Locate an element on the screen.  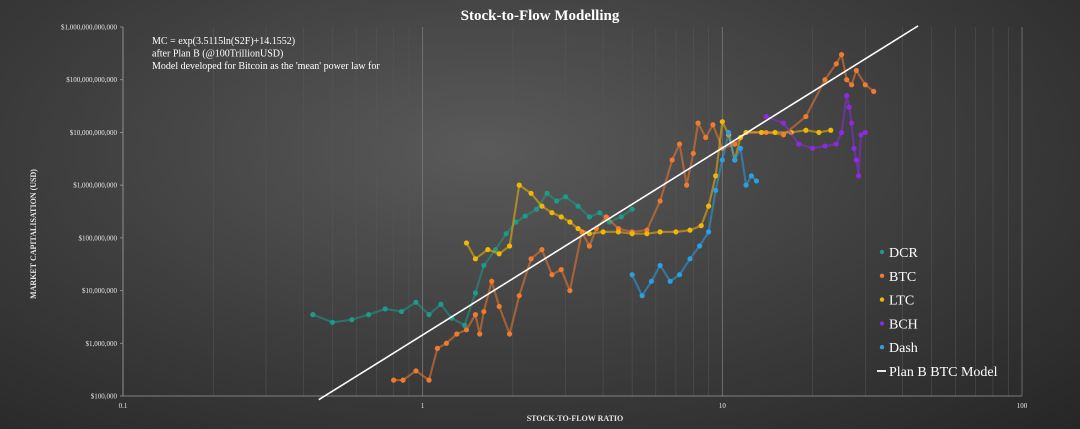
series-trail is located at coordinates (694, 215).